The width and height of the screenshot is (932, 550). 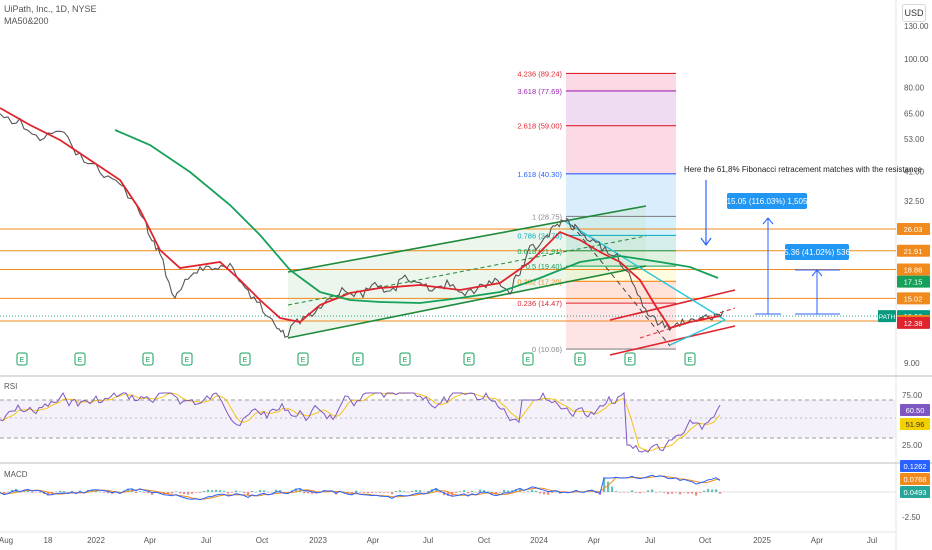 What do you see at coordinates (6, 540) in the screenshot?
I see `time-tick-label: Aug` at bounding box center [6, 540].